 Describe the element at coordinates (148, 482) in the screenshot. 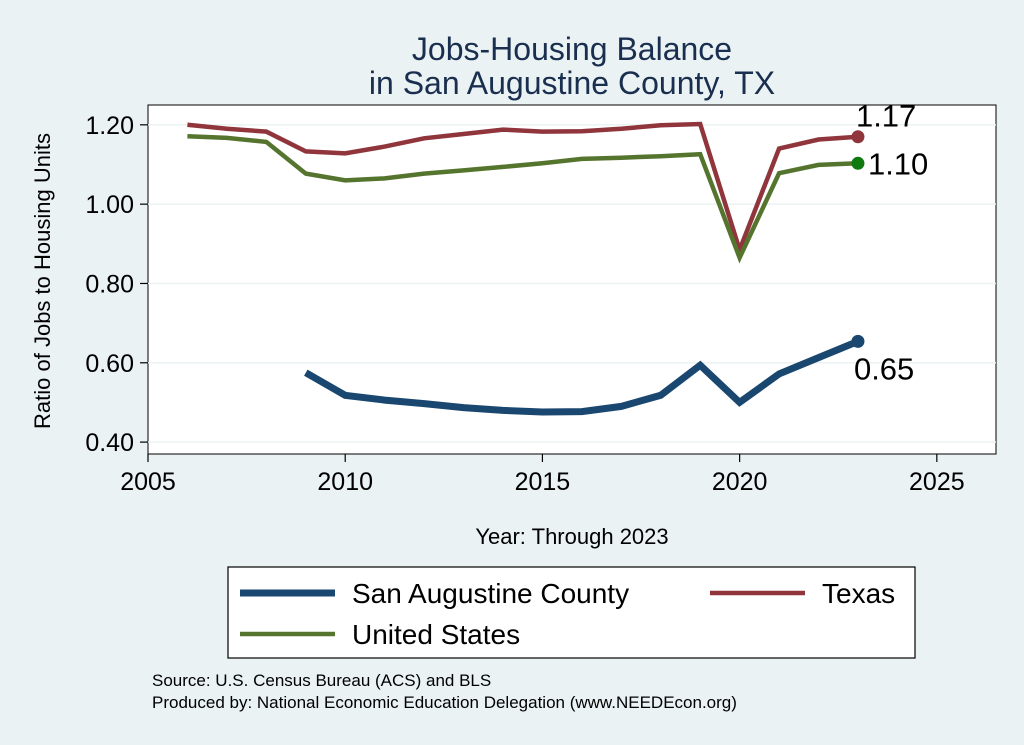

I see `x-tick-label: 2005` at that location.